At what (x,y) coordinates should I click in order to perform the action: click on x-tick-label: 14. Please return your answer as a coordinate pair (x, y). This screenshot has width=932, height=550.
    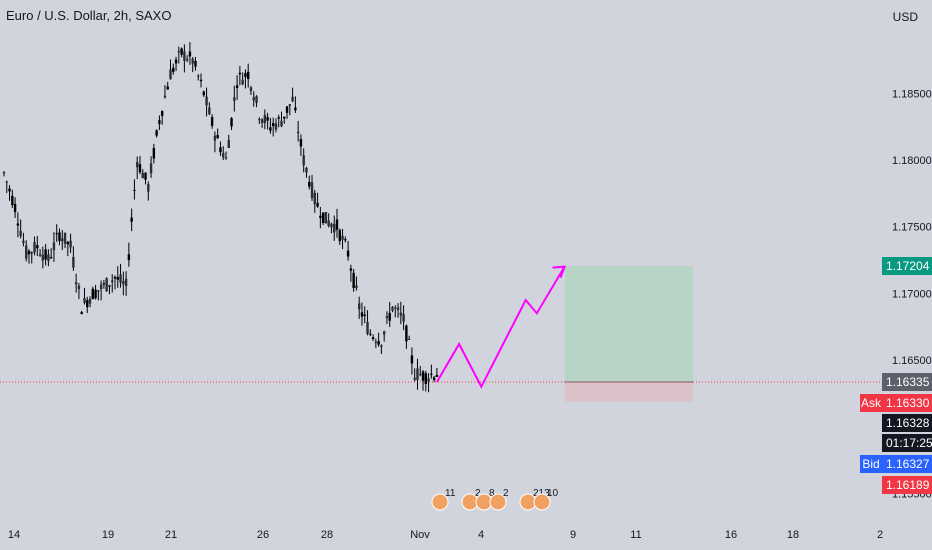
    Looking at the image, I should click on (14, 535).